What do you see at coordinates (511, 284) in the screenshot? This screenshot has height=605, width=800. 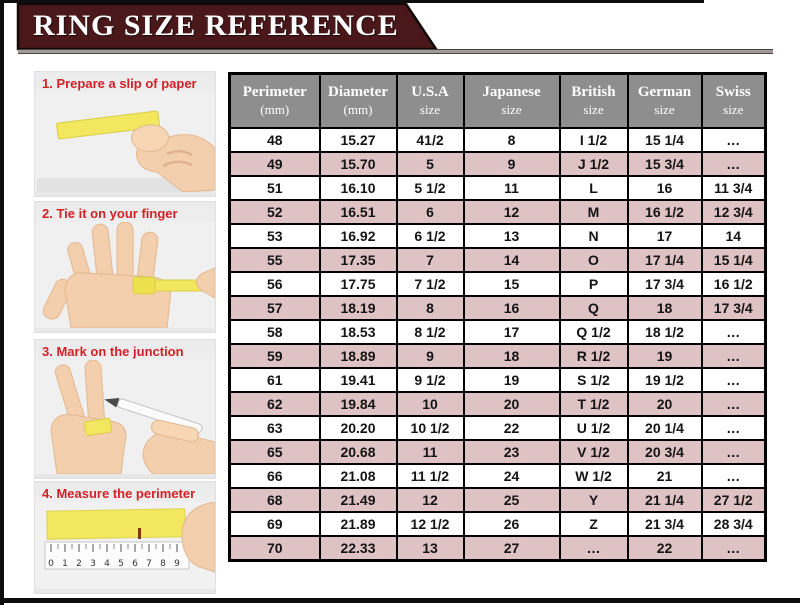 I see `table-cell: 15` at bounding box center [511, 284].